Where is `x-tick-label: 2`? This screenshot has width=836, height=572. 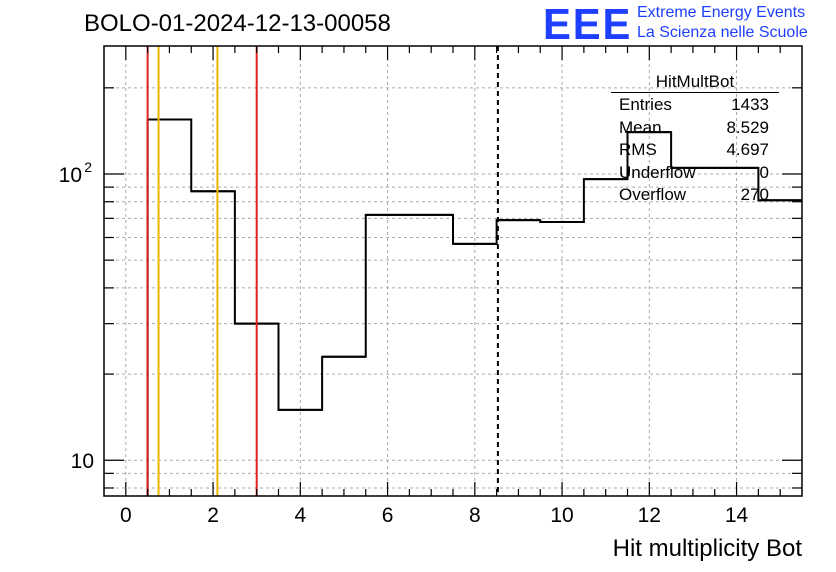 x-tick-label: 2 is located at coordinates (213, 515).